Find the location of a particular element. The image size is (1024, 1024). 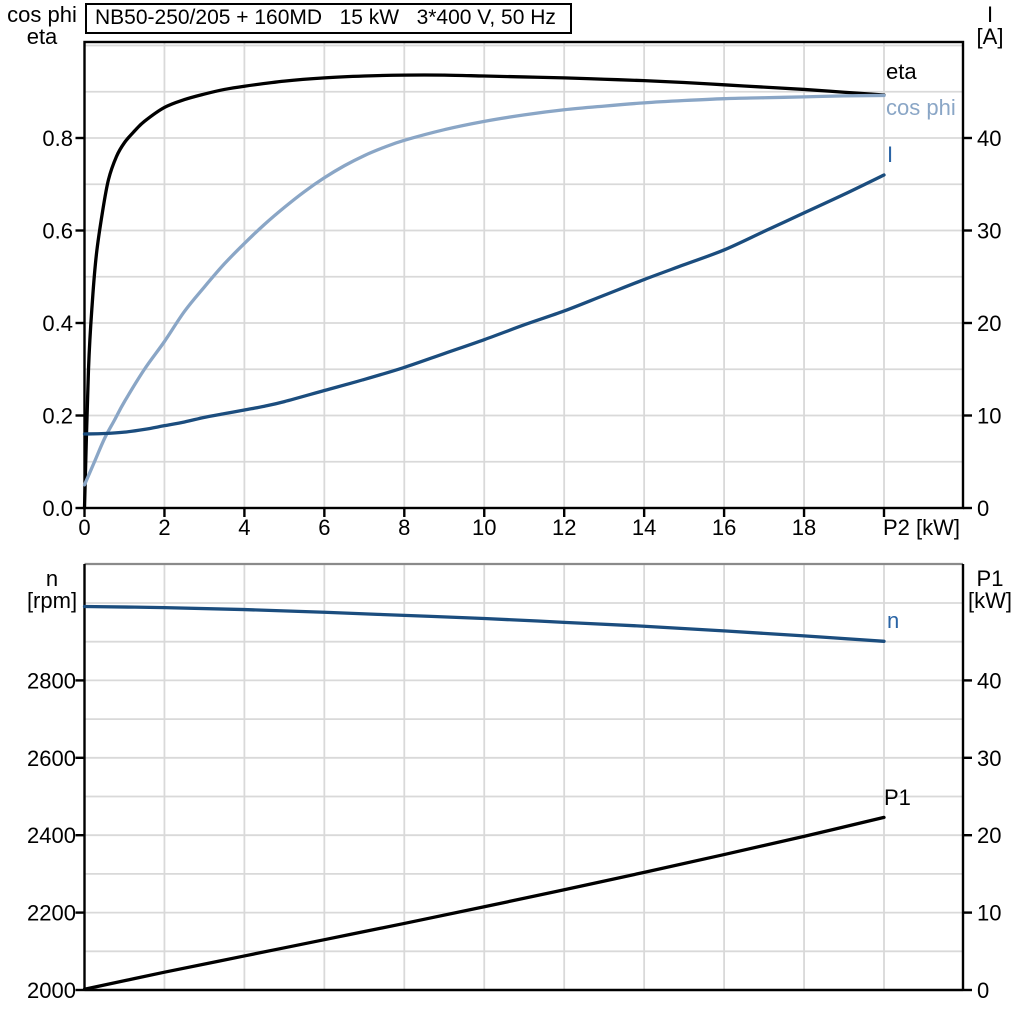

current-axis-label: I is located at coordinates (990, 14).